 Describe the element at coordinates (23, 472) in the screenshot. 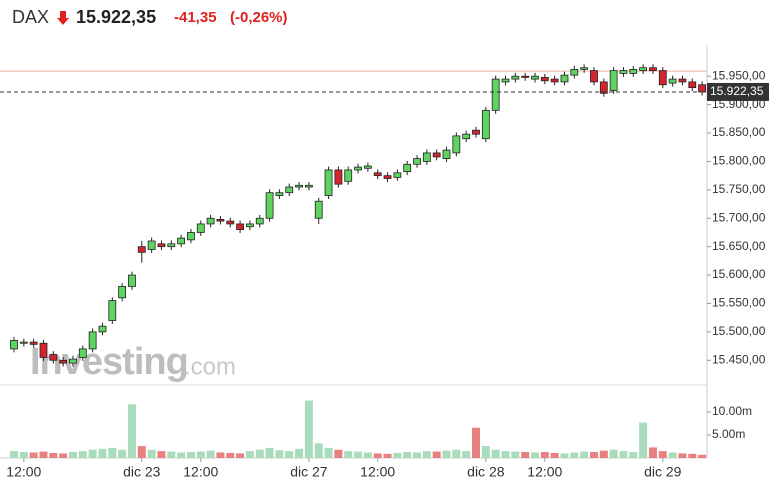

I see `x-tick-label: 12:00` at that location.